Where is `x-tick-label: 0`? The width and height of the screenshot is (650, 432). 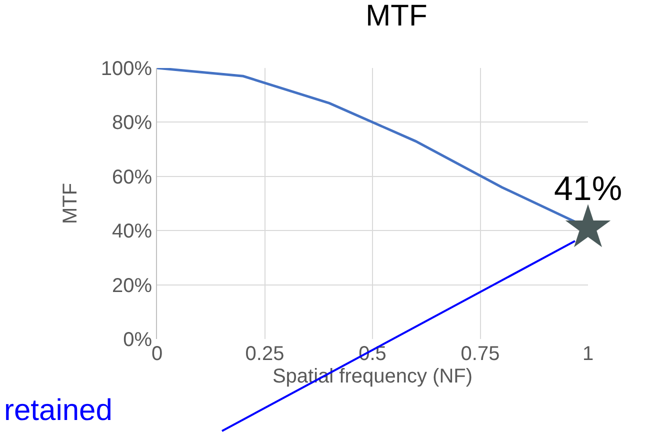 x-tick-label: 0 is located at coordinates (157, 354).